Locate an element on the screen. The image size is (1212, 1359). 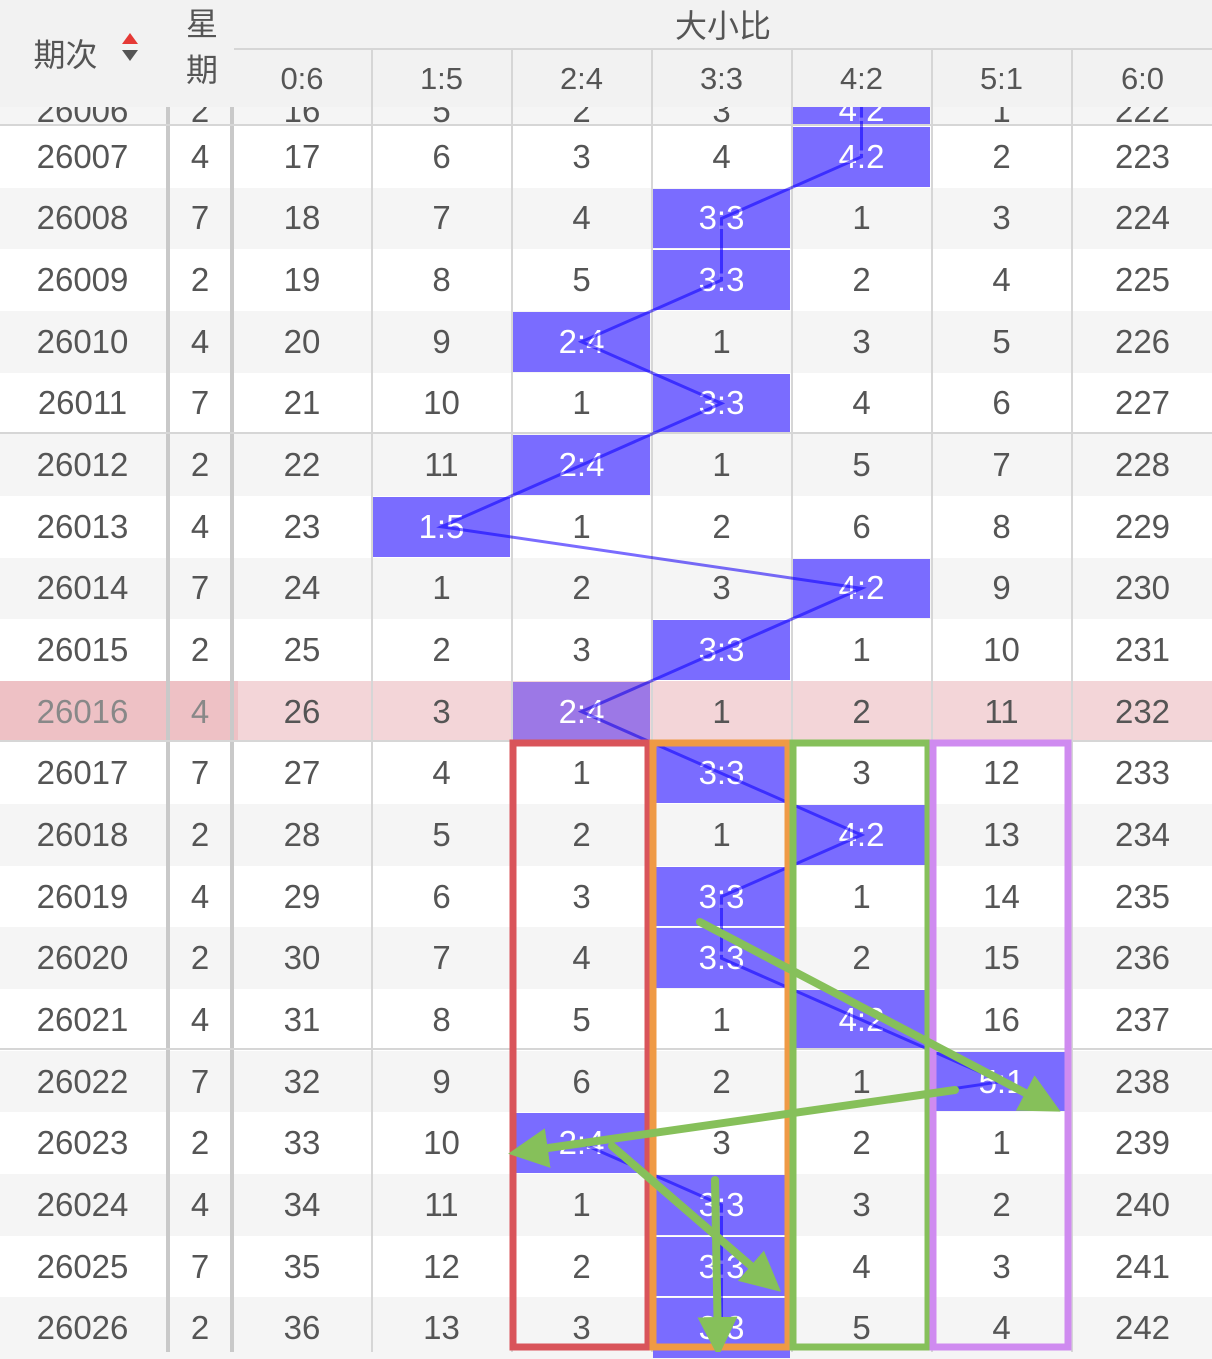
hit-cell: 1:5 is located at coordinates (441, 526).